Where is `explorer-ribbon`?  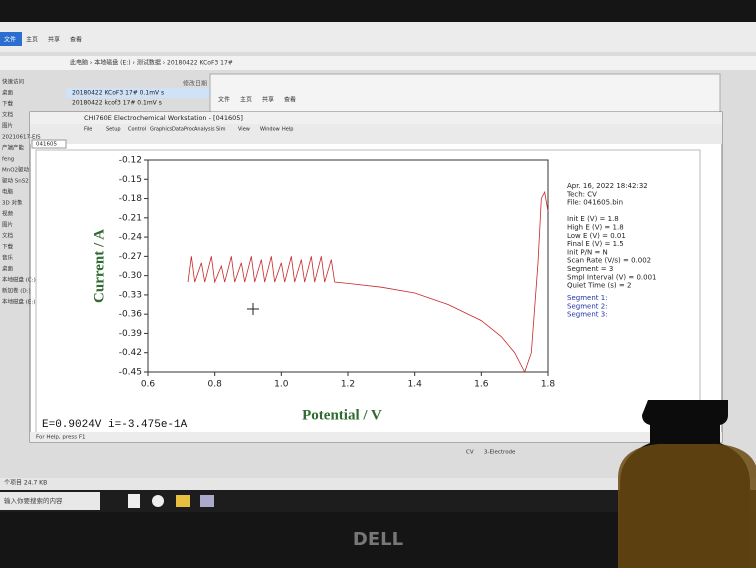 explorer-ribbon is located at coordinates (378, 37).